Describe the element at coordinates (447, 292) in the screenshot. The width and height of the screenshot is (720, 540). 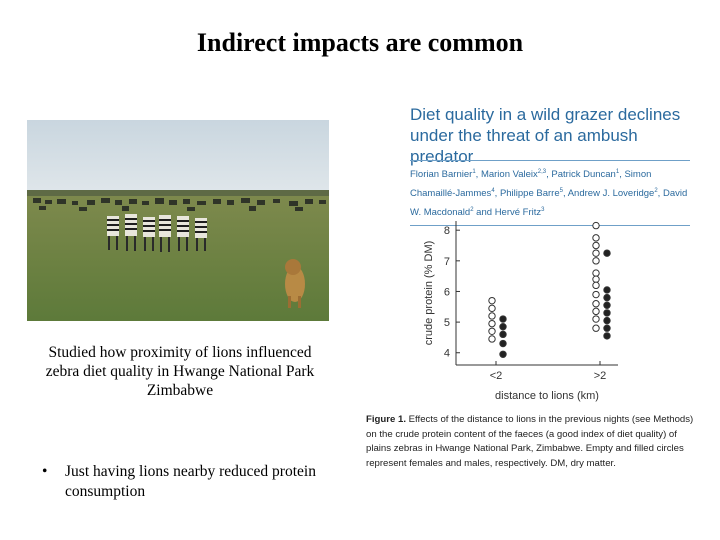
I see `y-tick-label: 6` at that location.